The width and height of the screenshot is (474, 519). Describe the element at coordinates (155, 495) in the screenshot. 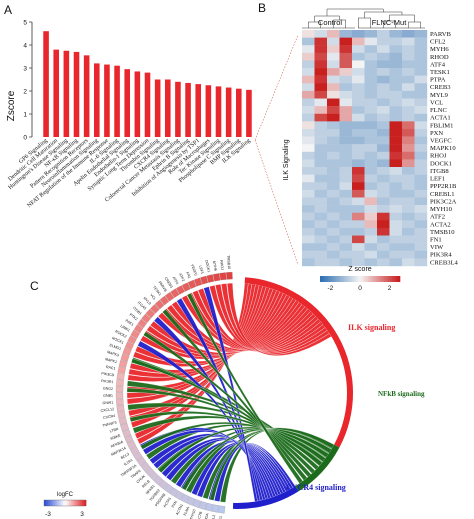

I see `gene-label: TGFBR2` at that location.